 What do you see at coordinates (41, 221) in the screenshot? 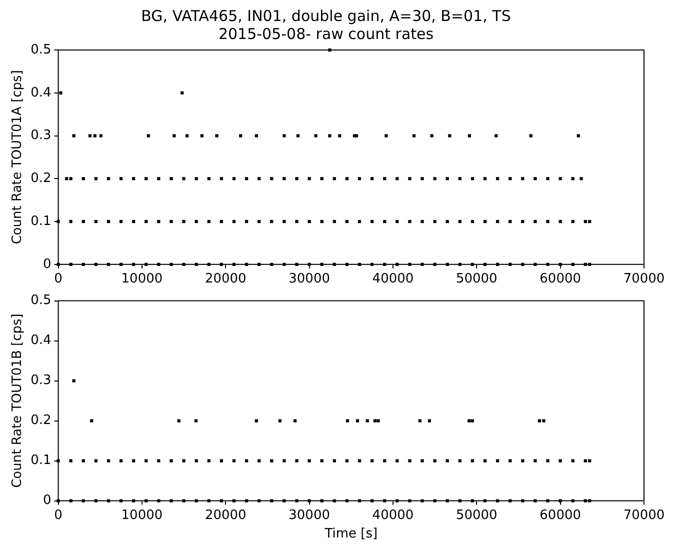
I see `y-tick-label: 0.1` at bounding box center [41, 221].